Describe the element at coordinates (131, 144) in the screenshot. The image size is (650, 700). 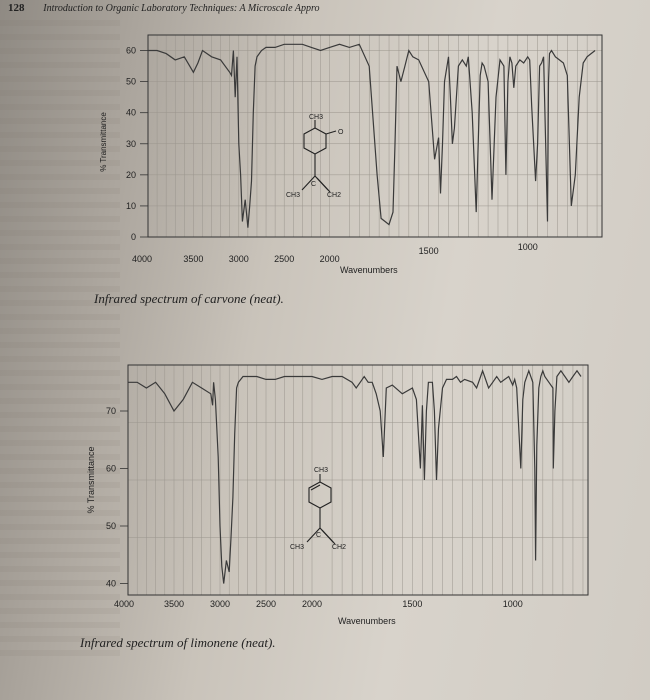
I see `y-tick-label: 30` at that location.